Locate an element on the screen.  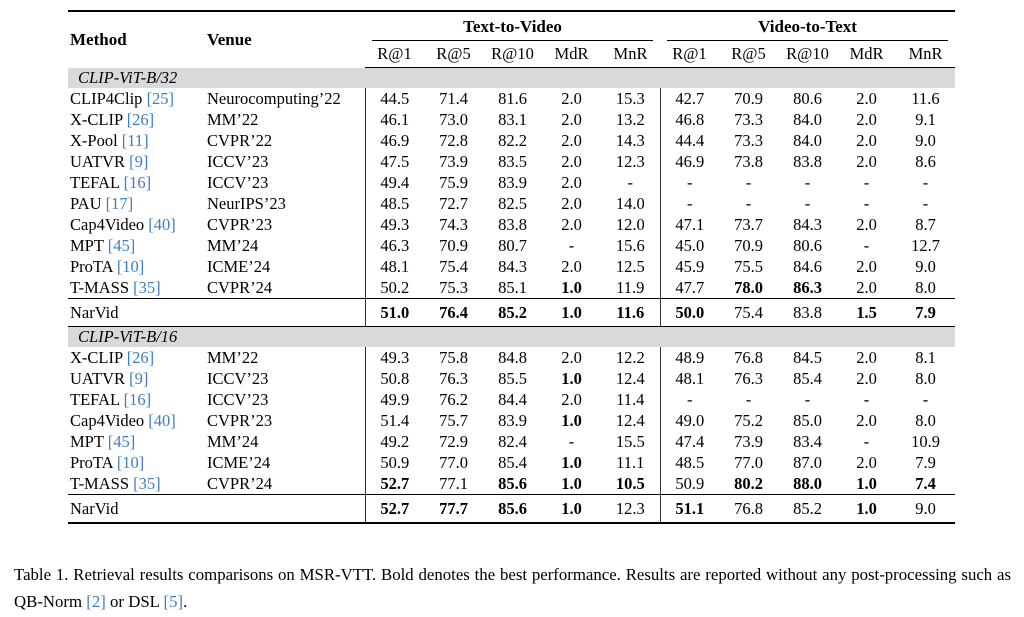
caption-text: . is located at coordinates (185, 601).